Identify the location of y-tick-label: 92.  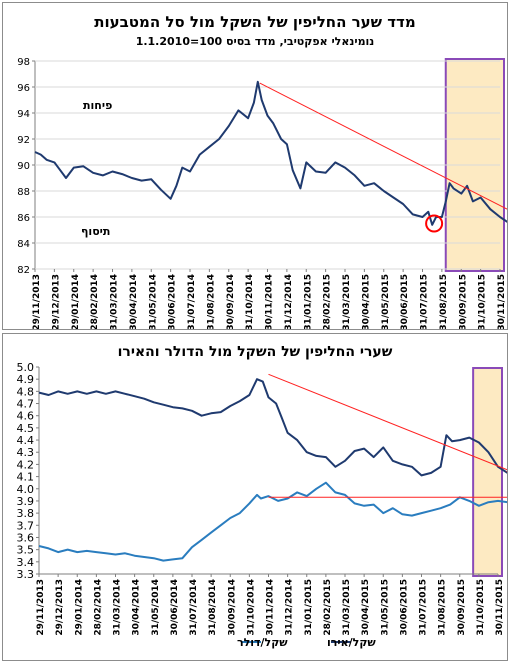
(23, 140).